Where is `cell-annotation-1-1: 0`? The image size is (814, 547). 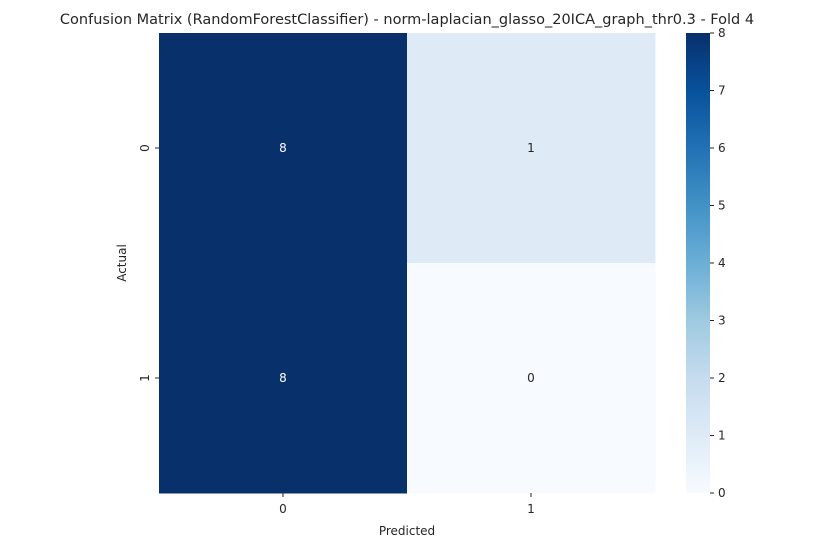
cell-annotation-1-1: 0 is located at coordinates (531, 378).